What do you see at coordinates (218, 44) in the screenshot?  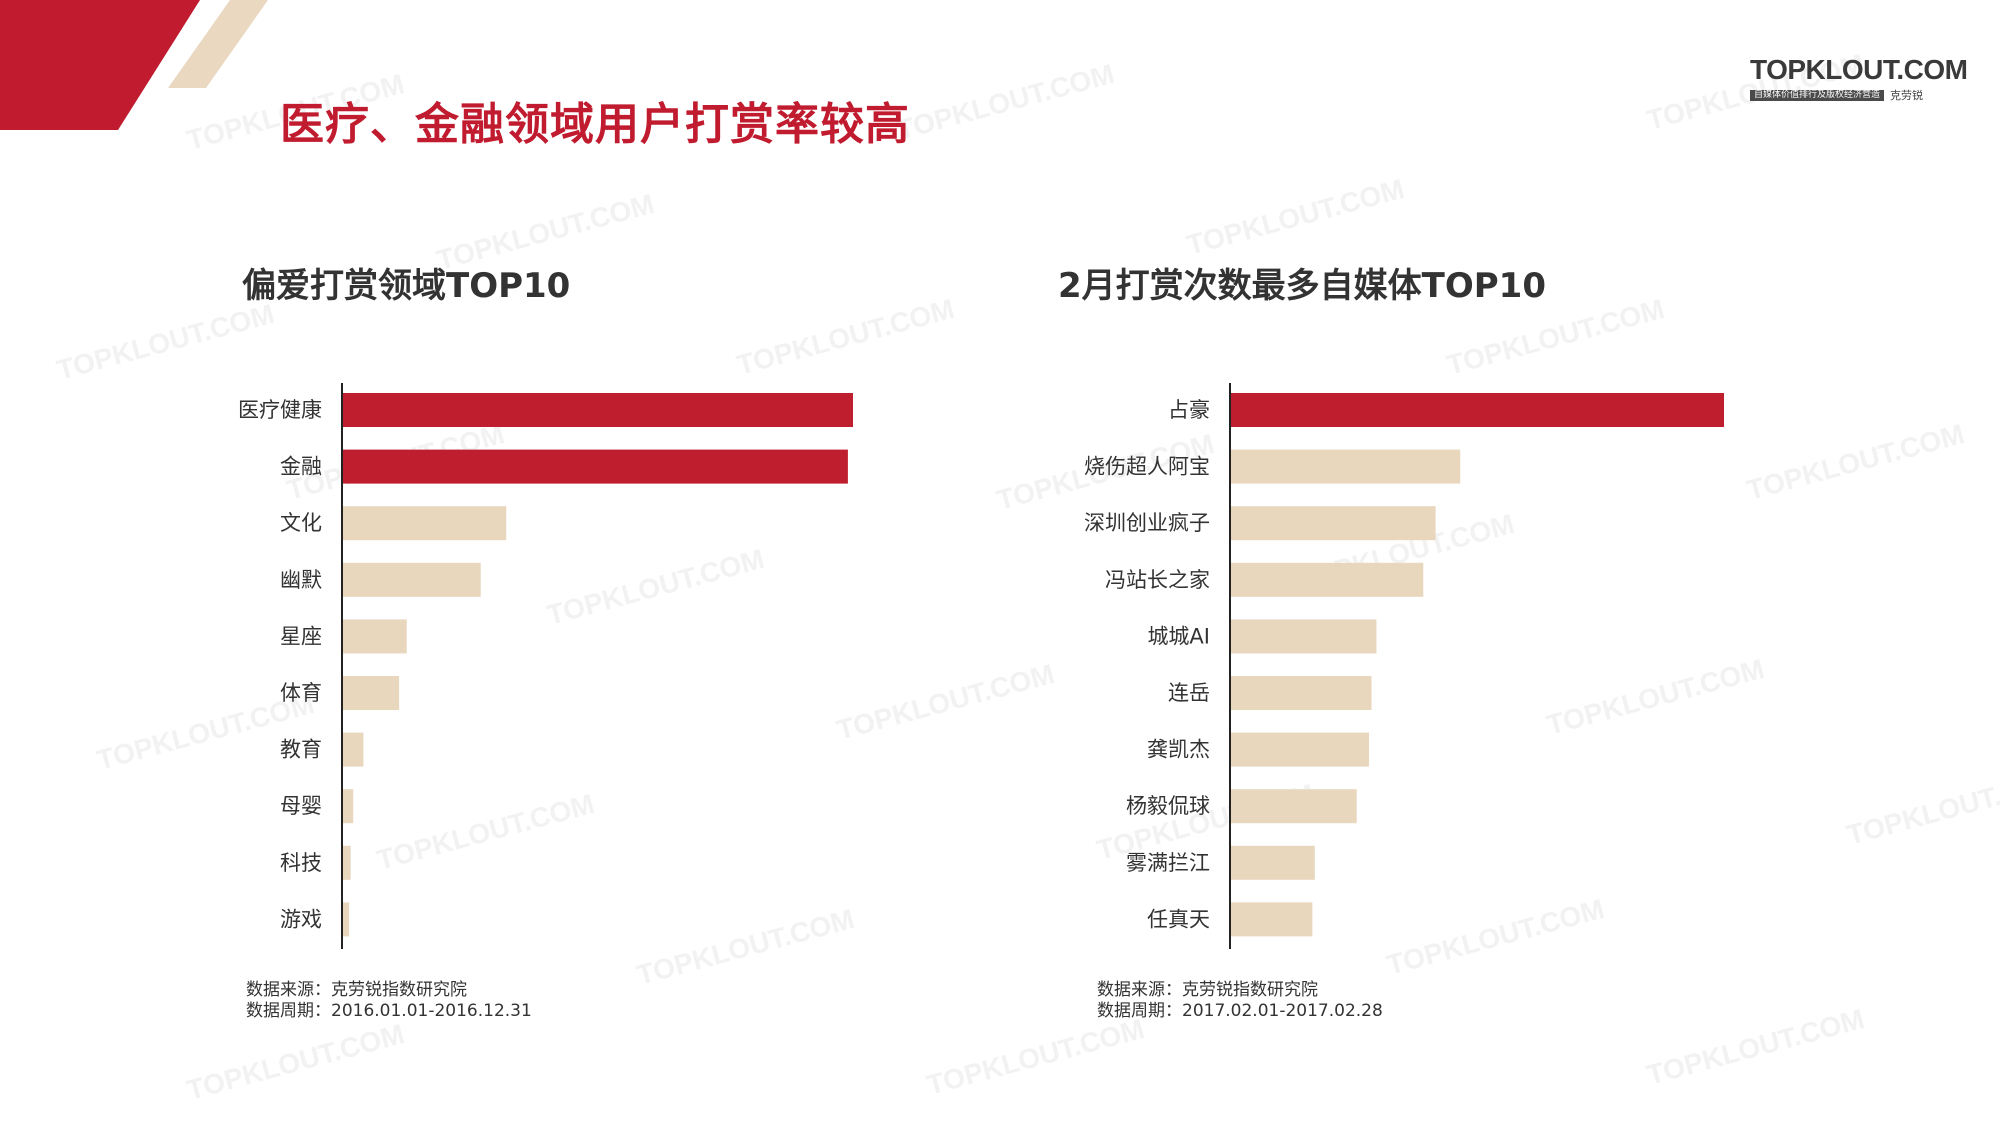 I see `corner-beige-stripe` at bounding box center [218, 44].